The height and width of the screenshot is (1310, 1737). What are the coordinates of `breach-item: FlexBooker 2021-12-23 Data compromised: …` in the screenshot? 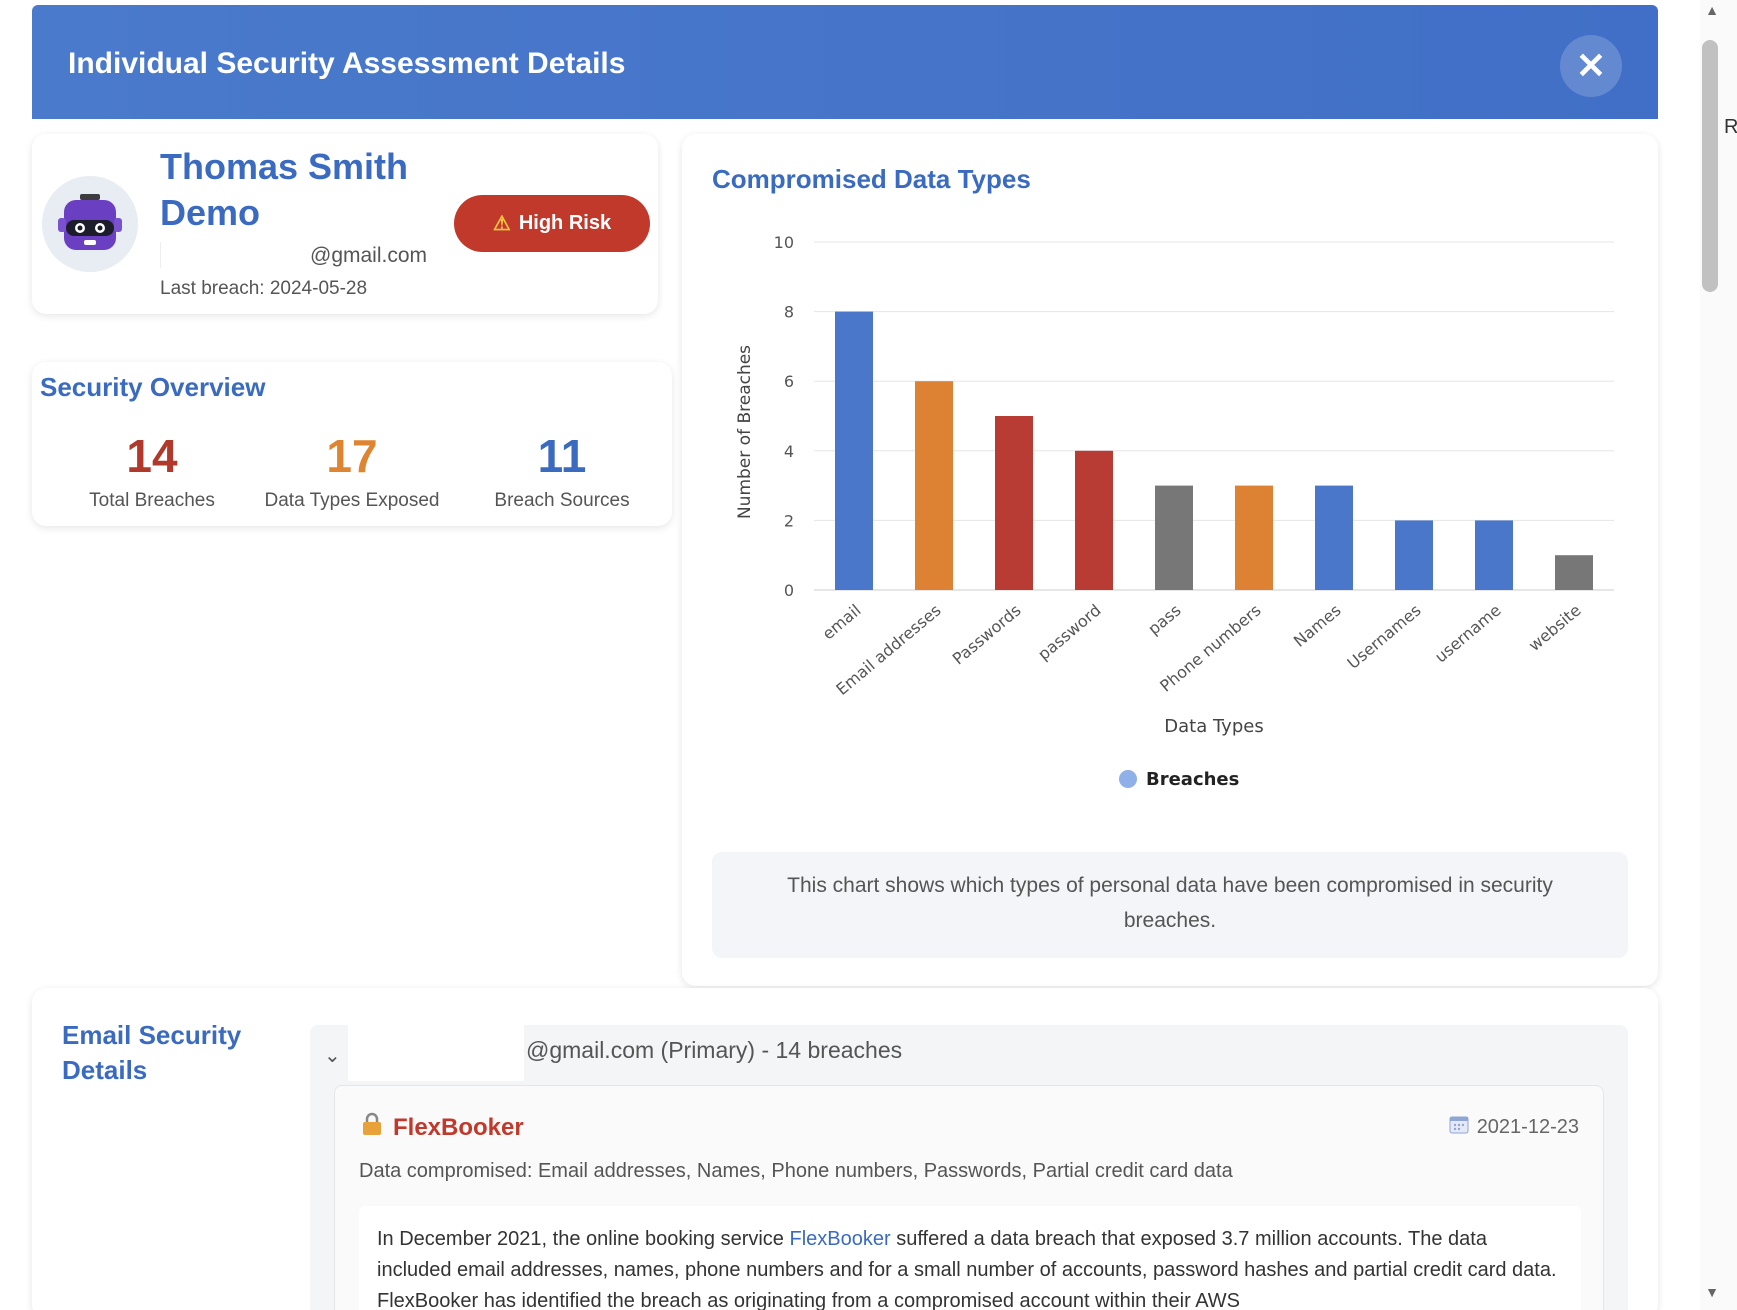 It's located at (969, 1197).